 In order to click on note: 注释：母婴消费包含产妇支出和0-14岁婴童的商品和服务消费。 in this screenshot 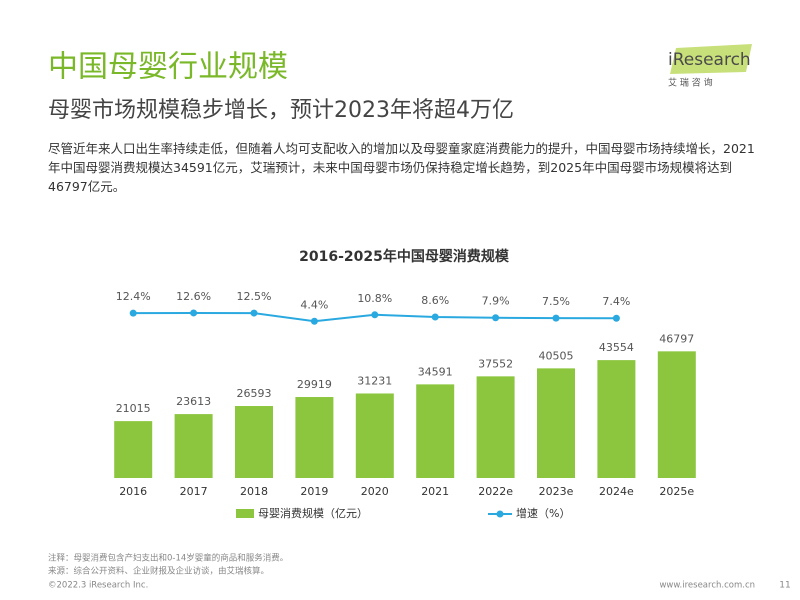, I will do `click(168, 558)`.